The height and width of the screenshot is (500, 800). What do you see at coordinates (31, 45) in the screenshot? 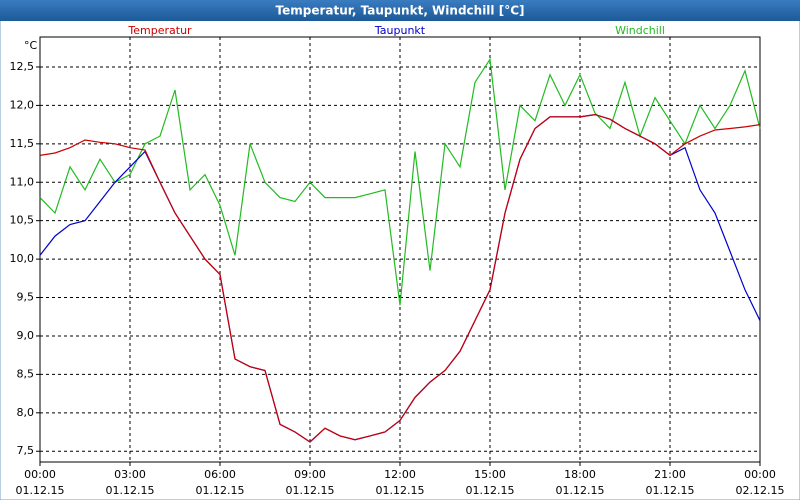
I see `y-unit: °C` at bounding box center [31, 45].